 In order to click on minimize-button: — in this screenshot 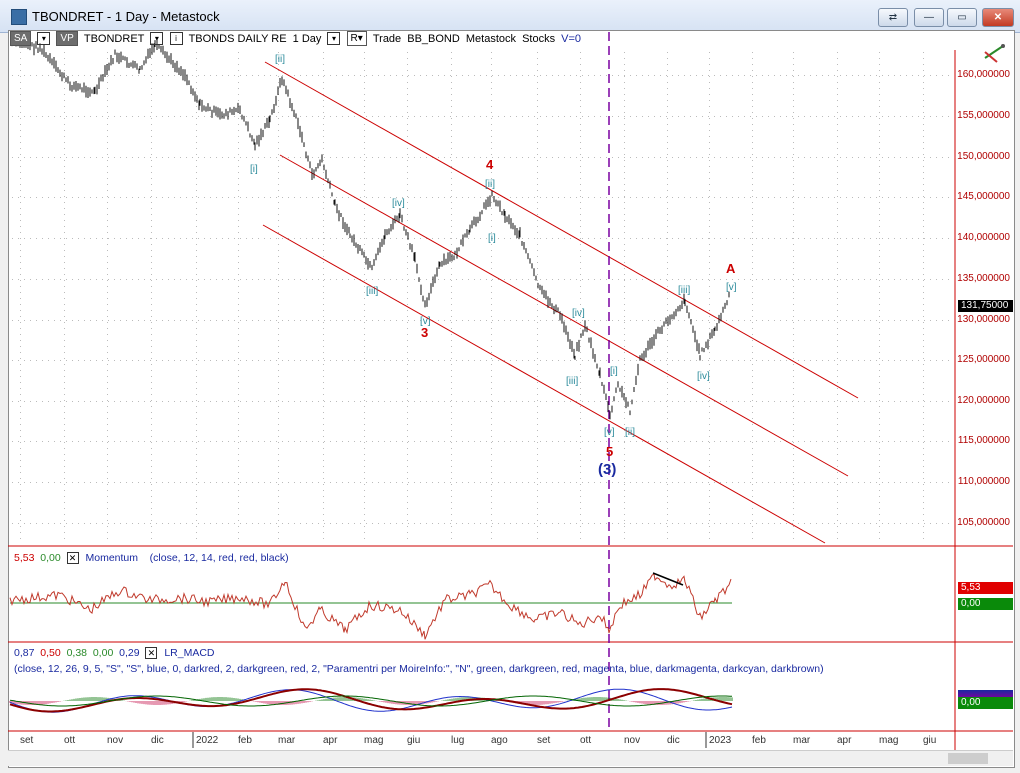, I will do `click(929, 17)`.